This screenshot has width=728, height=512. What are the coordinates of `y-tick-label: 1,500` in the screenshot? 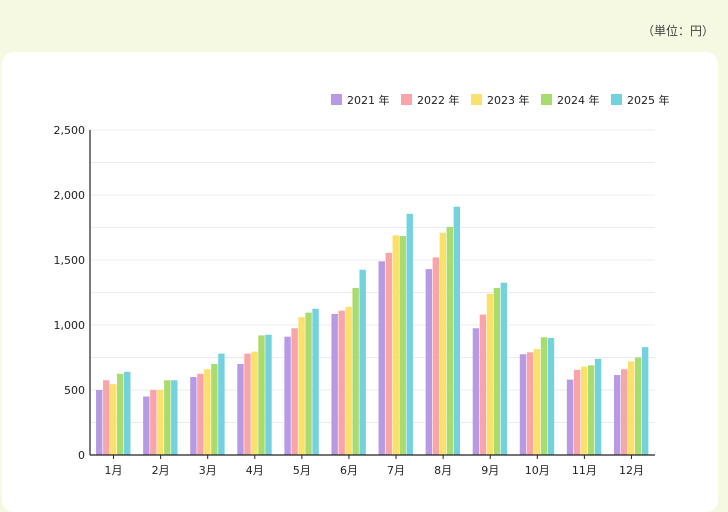 It's located at (70, 260).